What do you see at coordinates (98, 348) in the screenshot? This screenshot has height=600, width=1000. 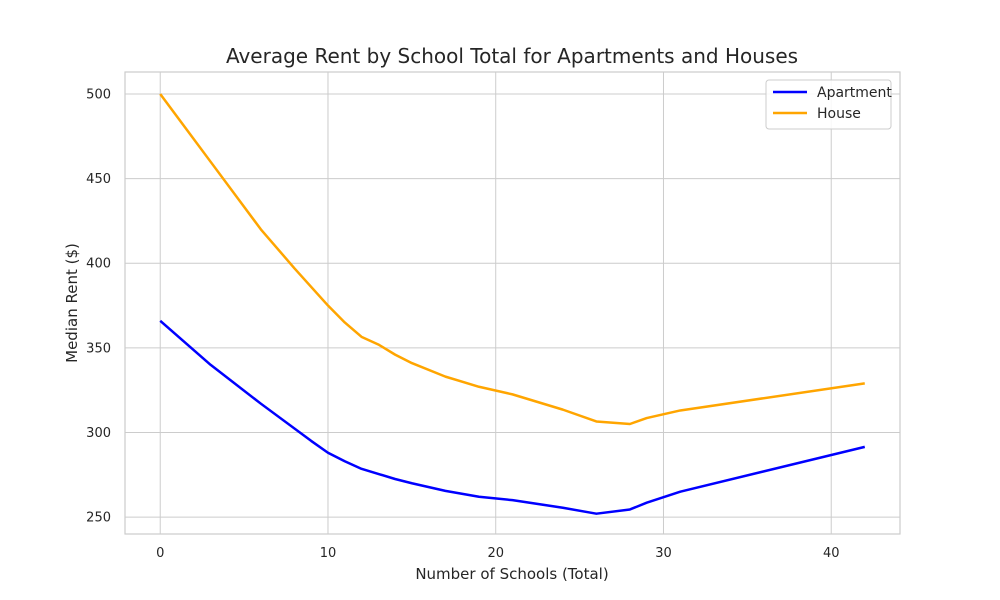 I see `y-tick-label: 350` at bounding box center [98, 348].